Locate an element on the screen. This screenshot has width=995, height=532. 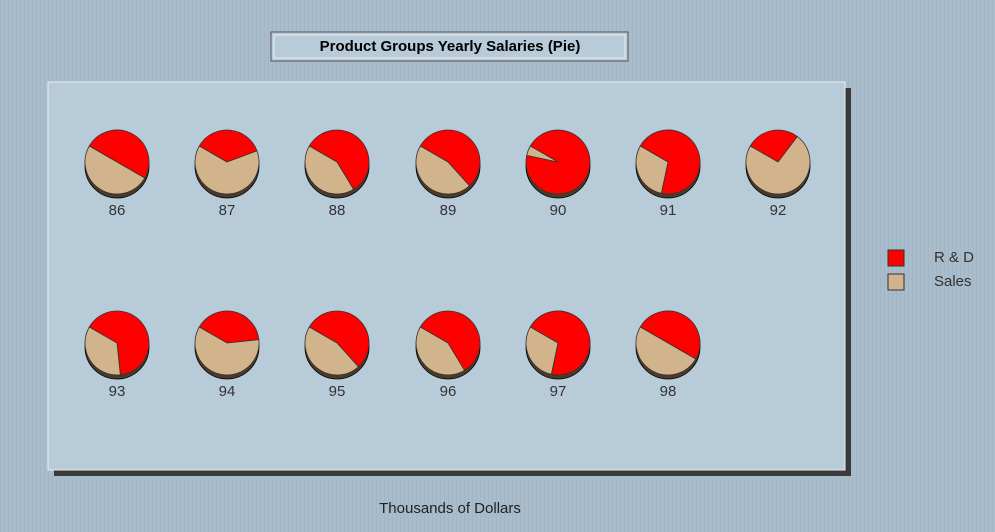
chart-title: Product Groups Yearly Salaries (Pie) is located at coordinates (450, 46).